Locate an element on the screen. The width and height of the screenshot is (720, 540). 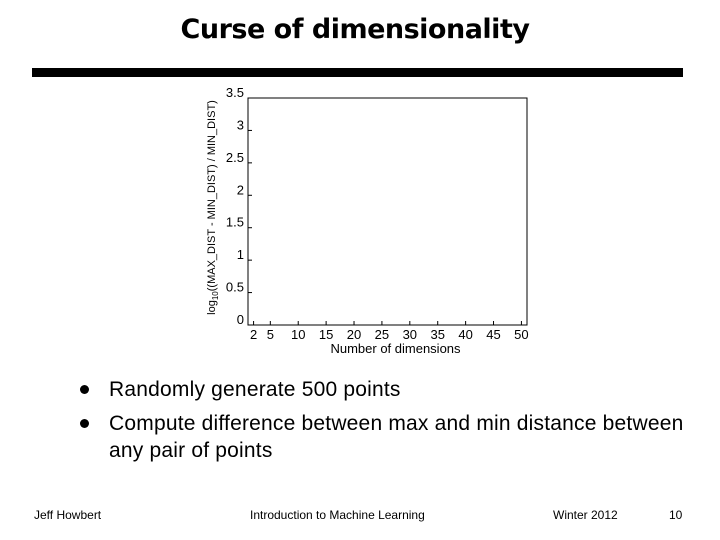
x-tick-label: 10 is located at coordinates (298, 334).